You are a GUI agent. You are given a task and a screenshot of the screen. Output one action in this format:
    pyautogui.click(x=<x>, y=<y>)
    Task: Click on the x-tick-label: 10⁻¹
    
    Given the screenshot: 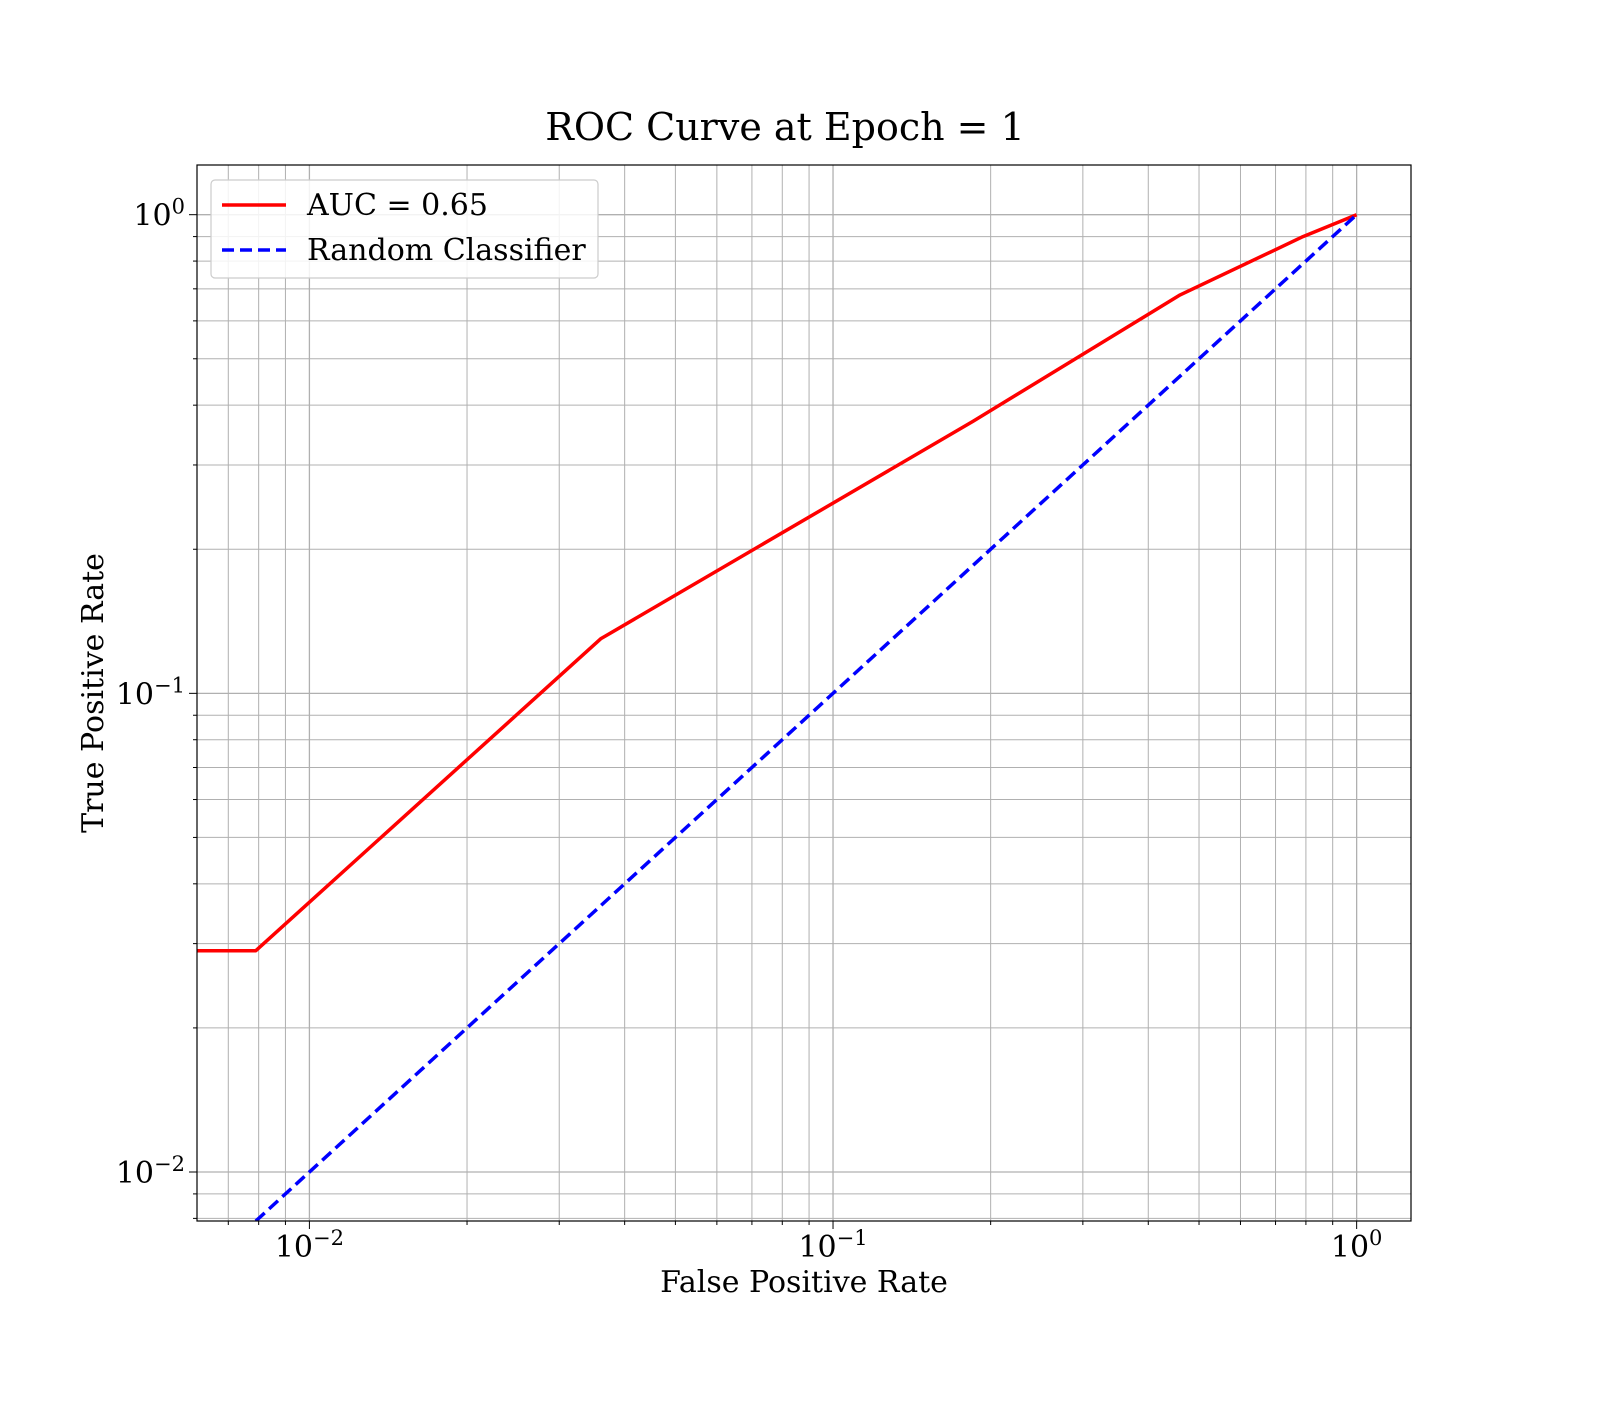 What is the action you would take?
    pyautogui.click(x=832, y=1245)
    